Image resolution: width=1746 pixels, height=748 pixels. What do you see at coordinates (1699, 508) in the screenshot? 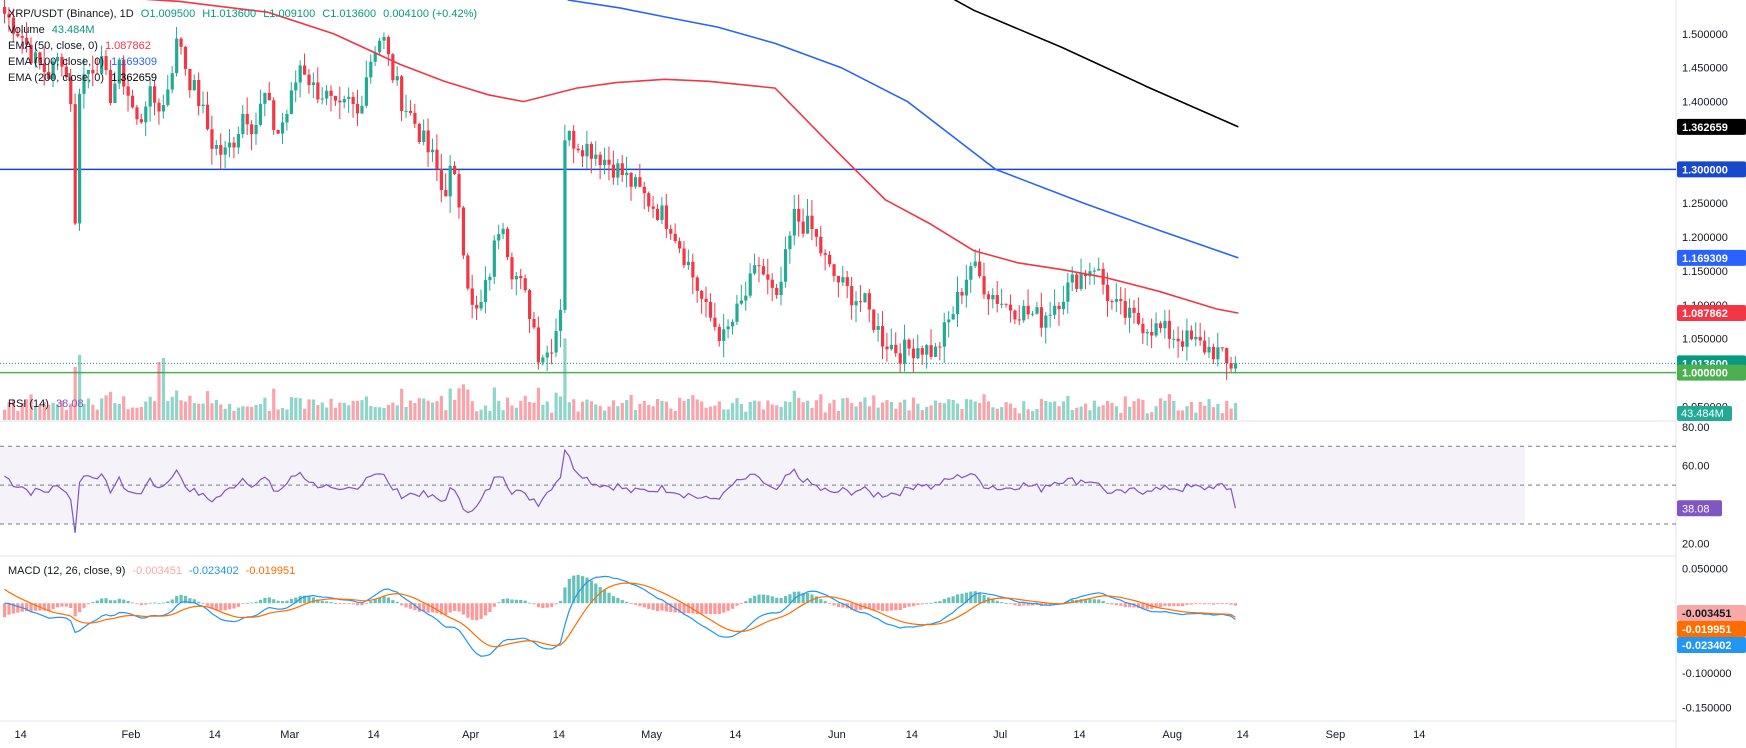
I see `rsi-axis-badge` at bounding box center [1699, 508].